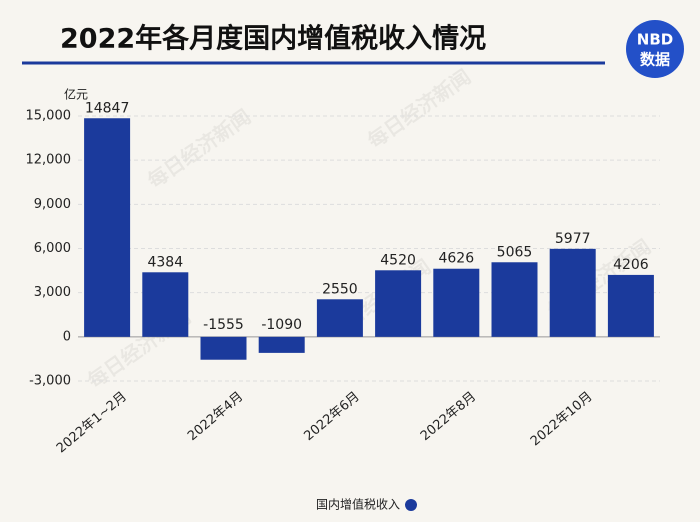 This screenshot has height=522, width=700. I want to click on y-unit: 亿元, so click(76, 94).